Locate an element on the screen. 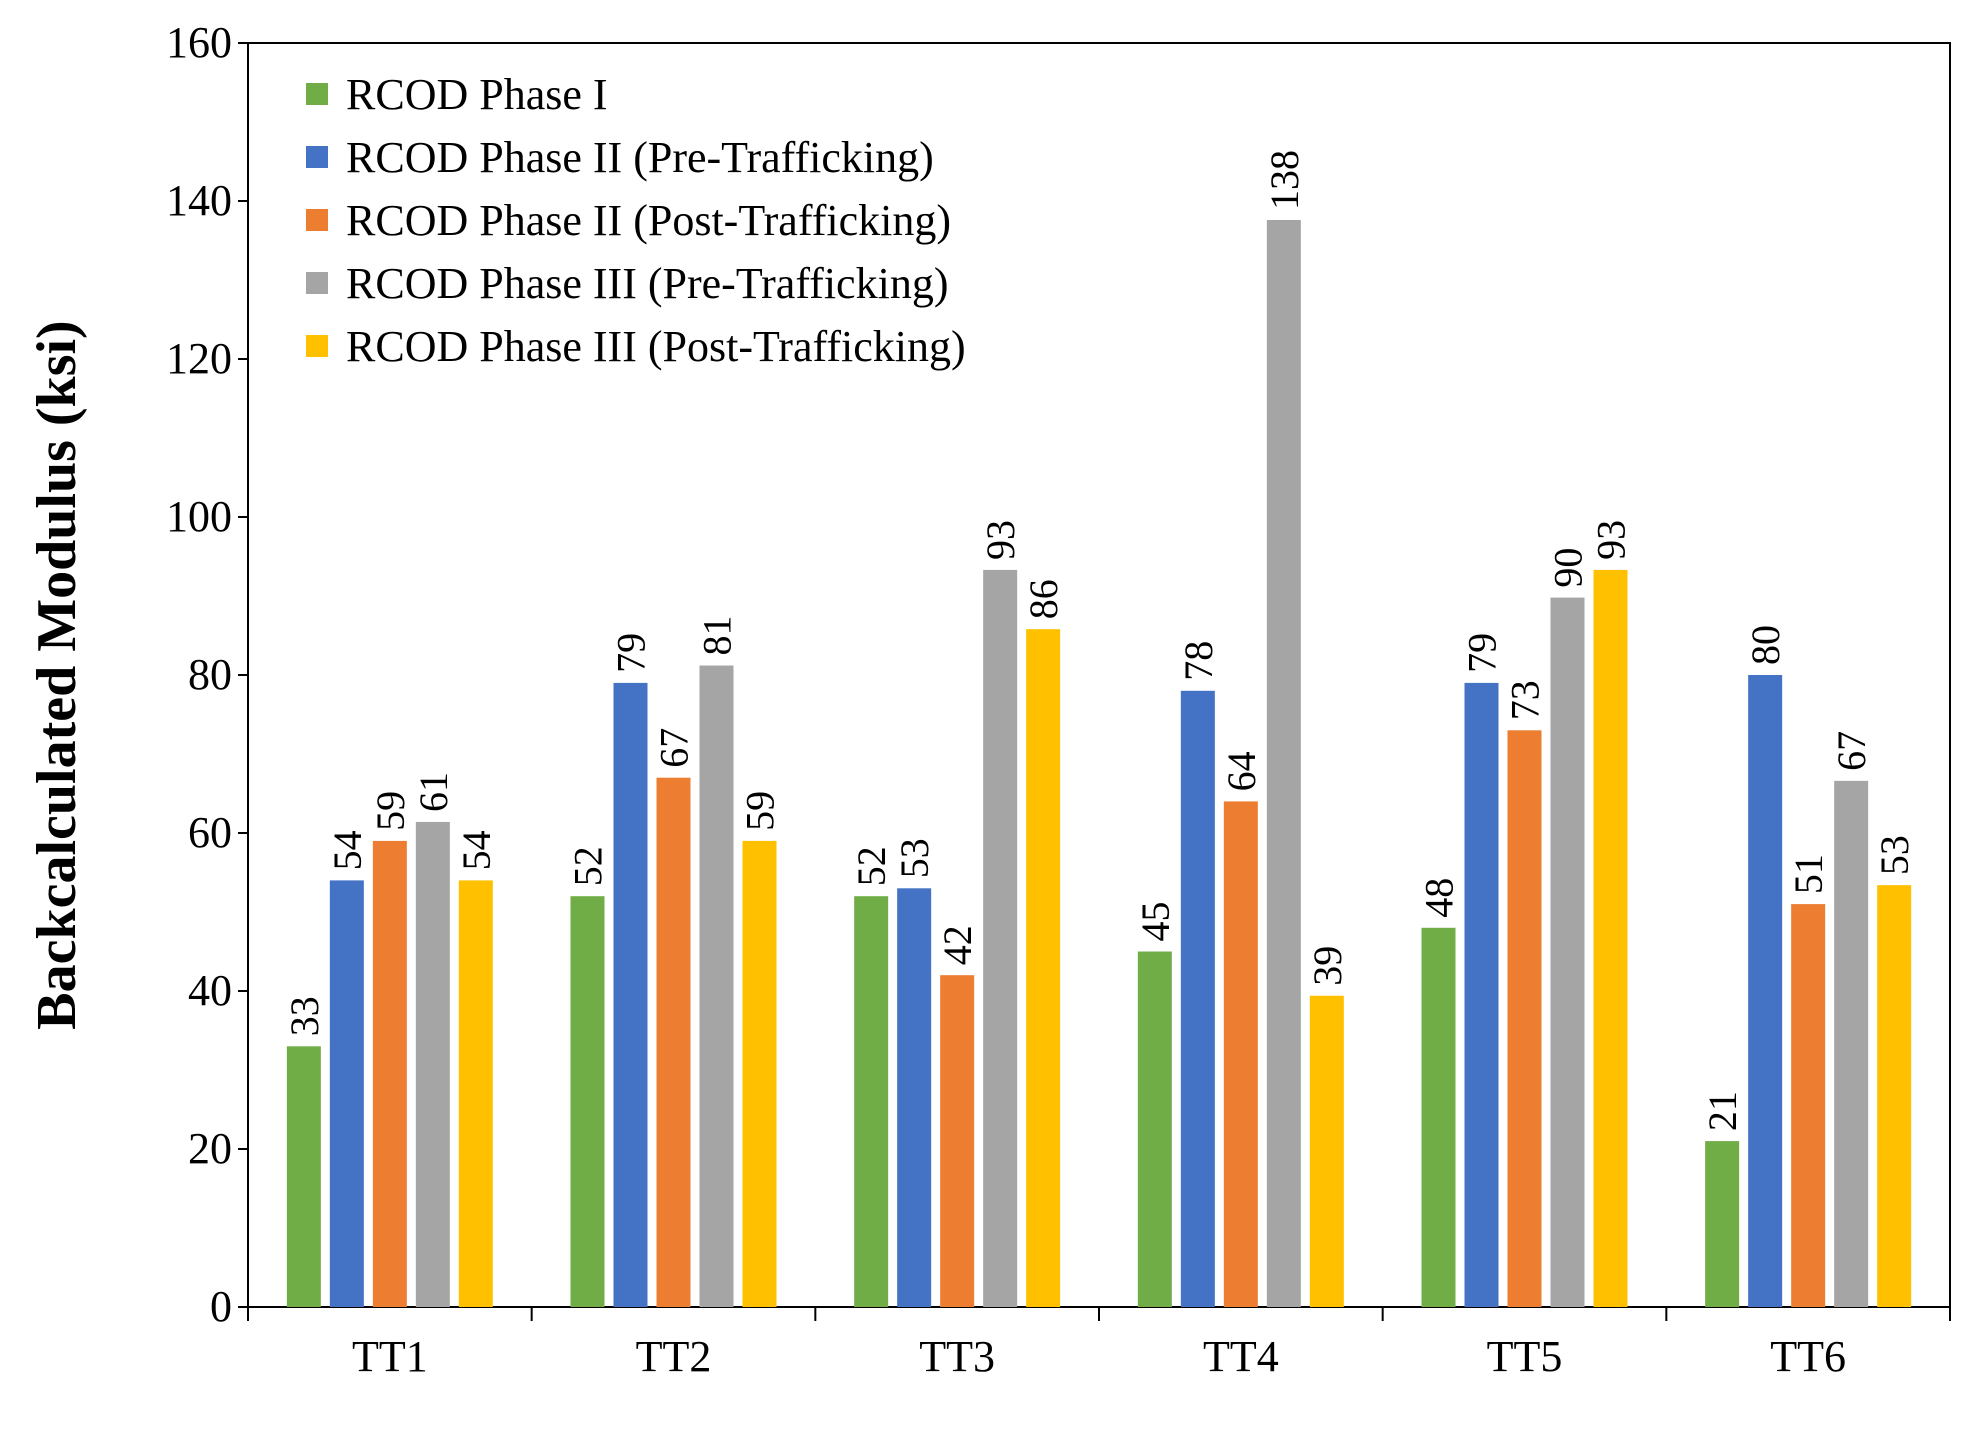 The width and height of the screenshot is (1971, 1429). y-tick-label: 0 is located at coordinates (221, 1306).